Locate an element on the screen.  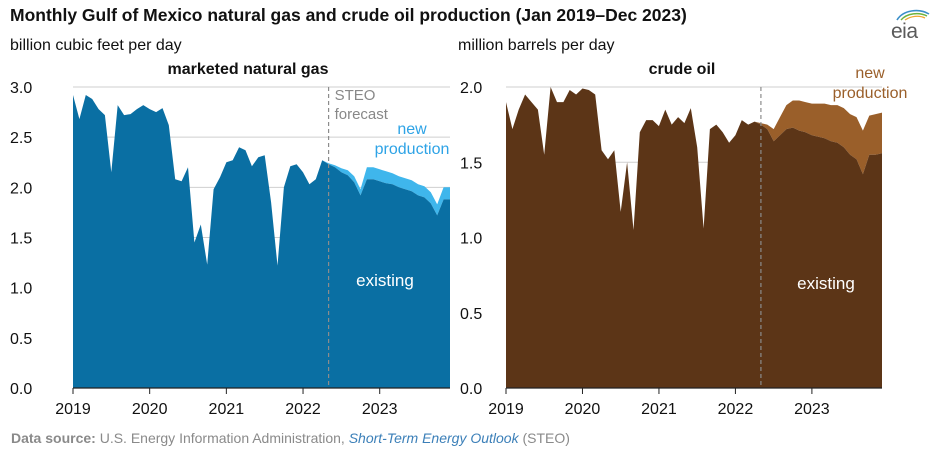
oil-unit-label: million barrels per day is located at coordinates (536, 45).